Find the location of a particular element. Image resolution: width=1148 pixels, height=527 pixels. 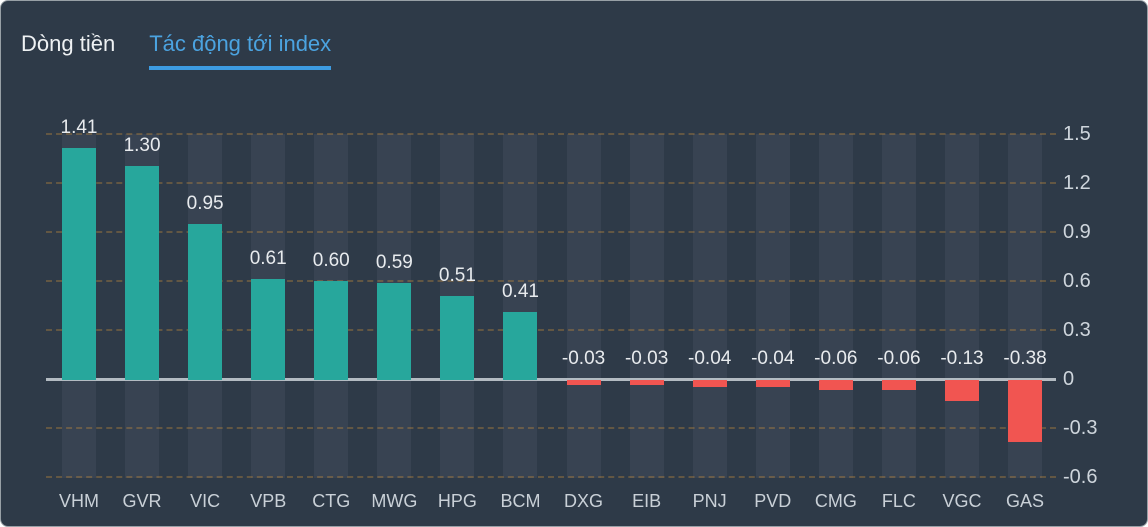

bar-value-label: -0.13 is located at coordinates (962, 358).